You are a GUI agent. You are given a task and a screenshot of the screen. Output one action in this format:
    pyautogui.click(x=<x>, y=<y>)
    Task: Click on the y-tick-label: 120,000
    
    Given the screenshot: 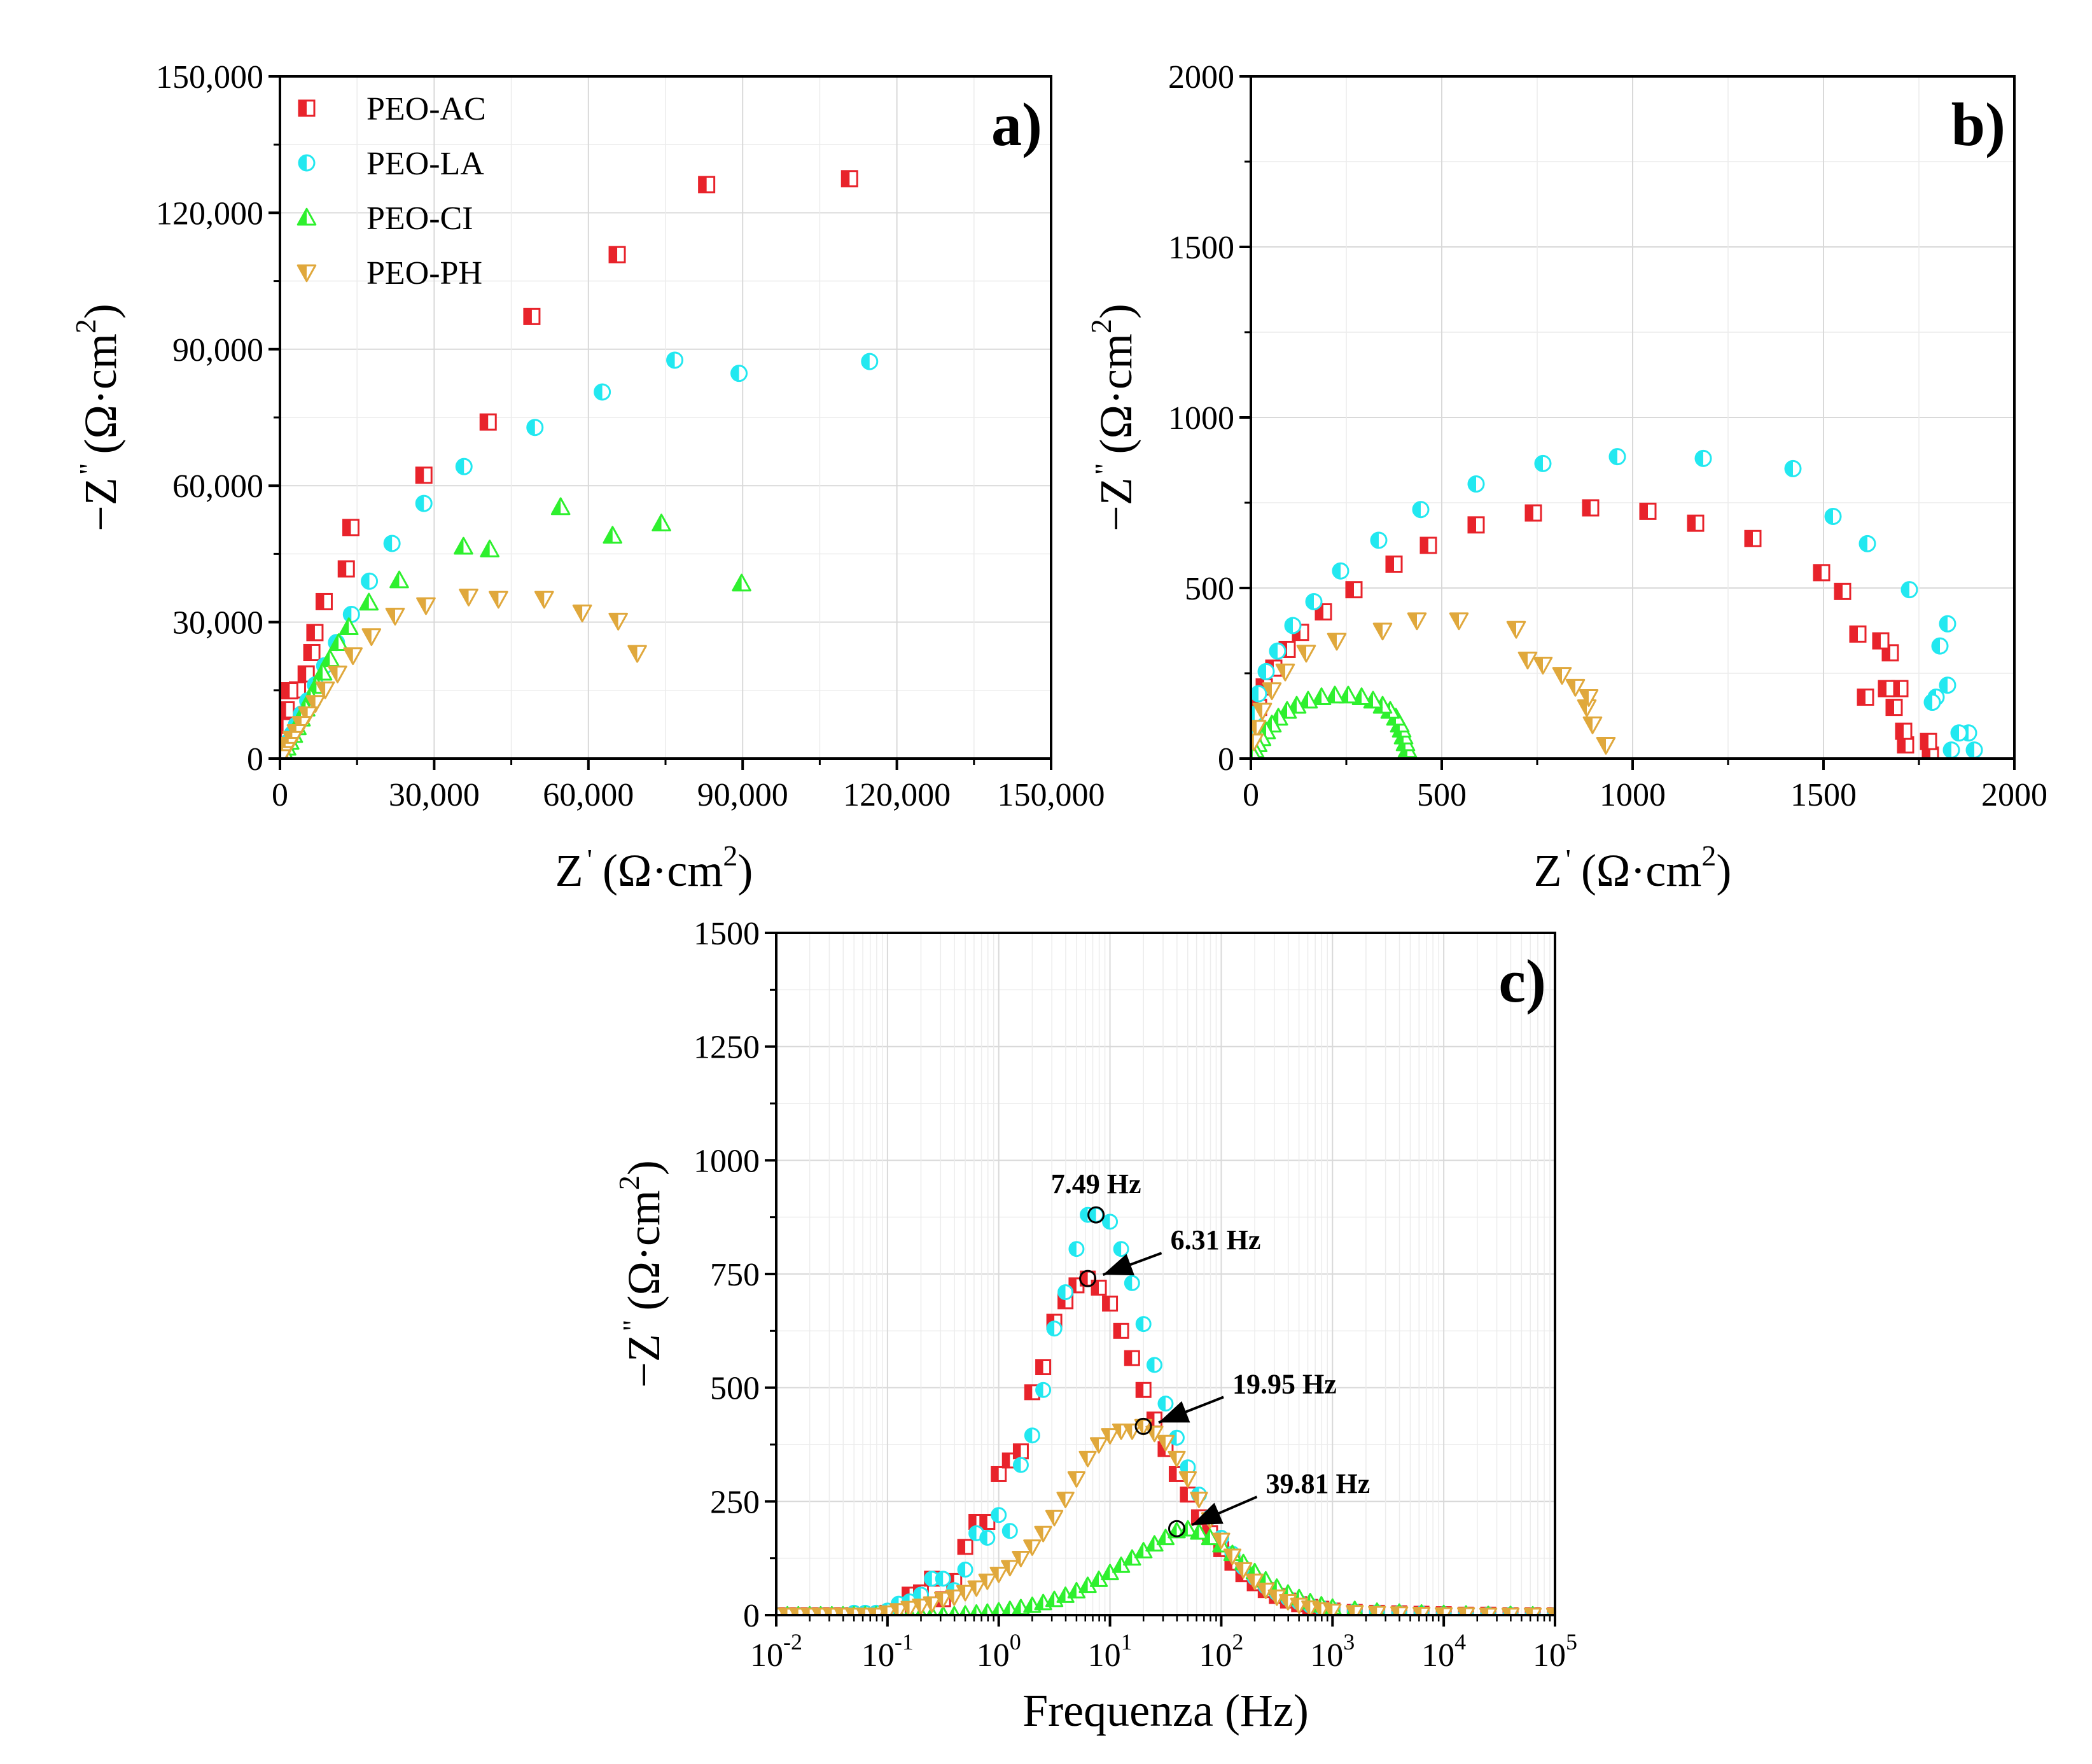 What is the action you would take?
    pyautogui.click(x=209, y=213)
    